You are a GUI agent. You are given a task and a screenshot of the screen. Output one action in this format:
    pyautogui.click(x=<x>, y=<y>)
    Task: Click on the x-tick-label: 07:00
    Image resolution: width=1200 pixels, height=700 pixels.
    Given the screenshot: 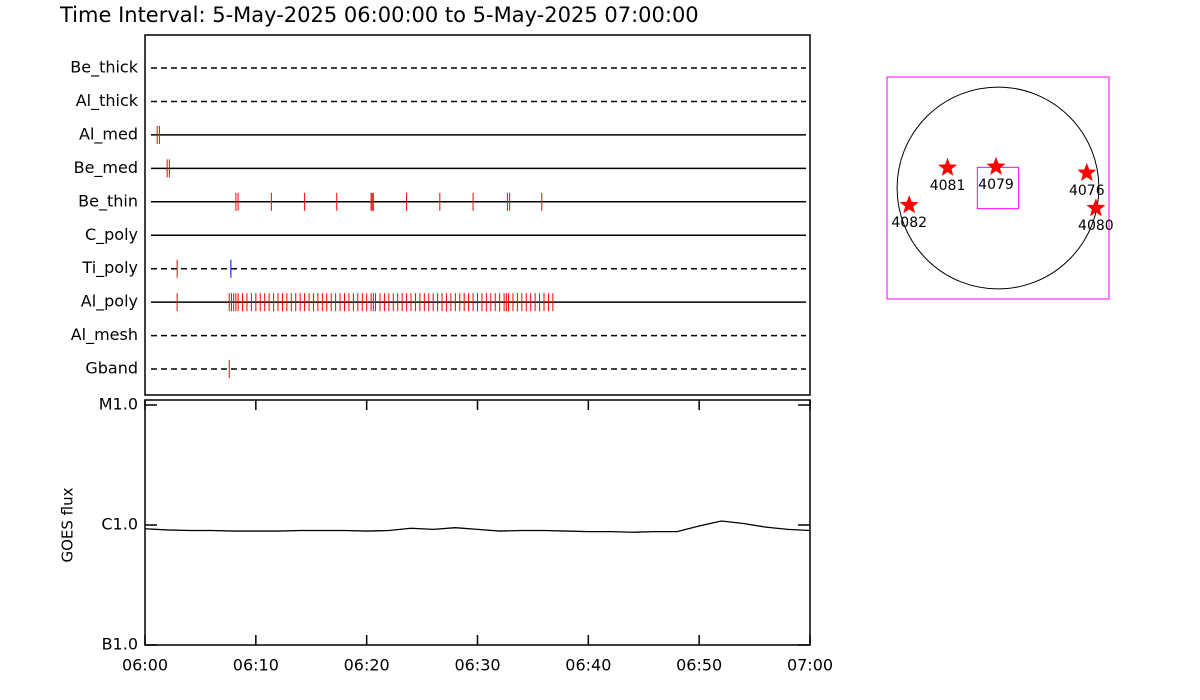 What is the action you would take?
    pyautogui.click(x=810, y=665)
    